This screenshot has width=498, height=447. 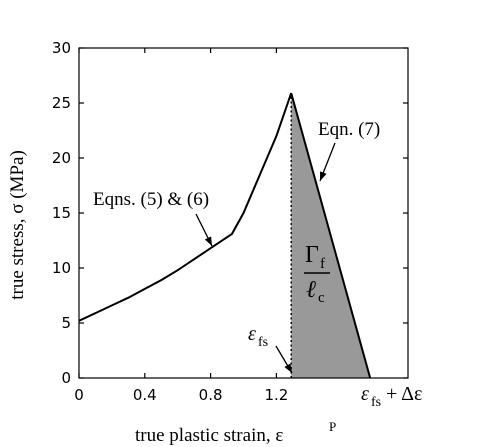 I want to click on fracture-energy-label: Γ f ℓ c, so click(x=317, y=274).